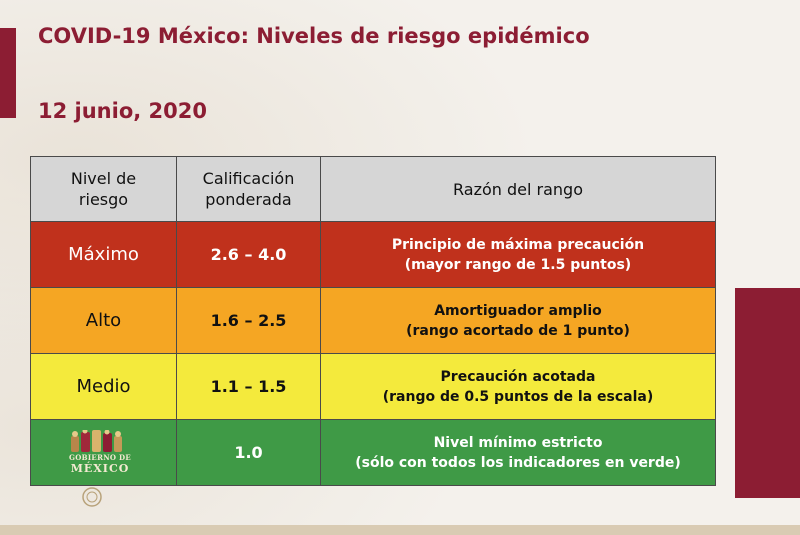  Describe the element at coordinates (248, 199) in the screenshot. I see `header-score-line2: ponderada` at that location.